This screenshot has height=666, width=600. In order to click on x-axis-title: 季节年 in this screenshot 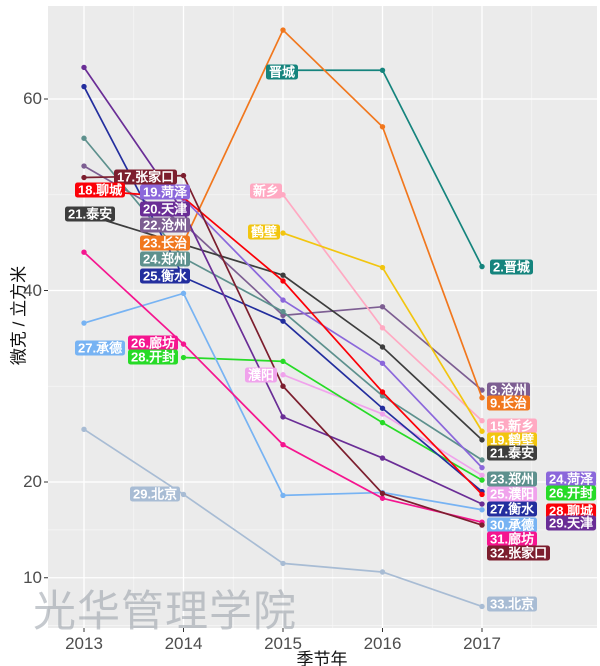, I will do `click(322, 658)`.